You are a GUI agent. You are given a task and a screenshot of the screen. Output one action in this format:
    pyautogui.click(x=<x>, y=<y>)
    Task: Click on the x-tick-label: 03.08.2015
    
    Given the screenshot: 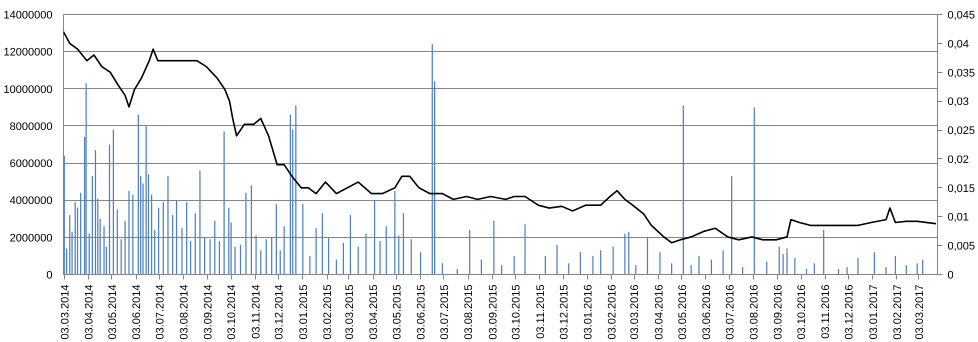 What is the action you would take?
    pyautogui.click(x=469, y=312)
    